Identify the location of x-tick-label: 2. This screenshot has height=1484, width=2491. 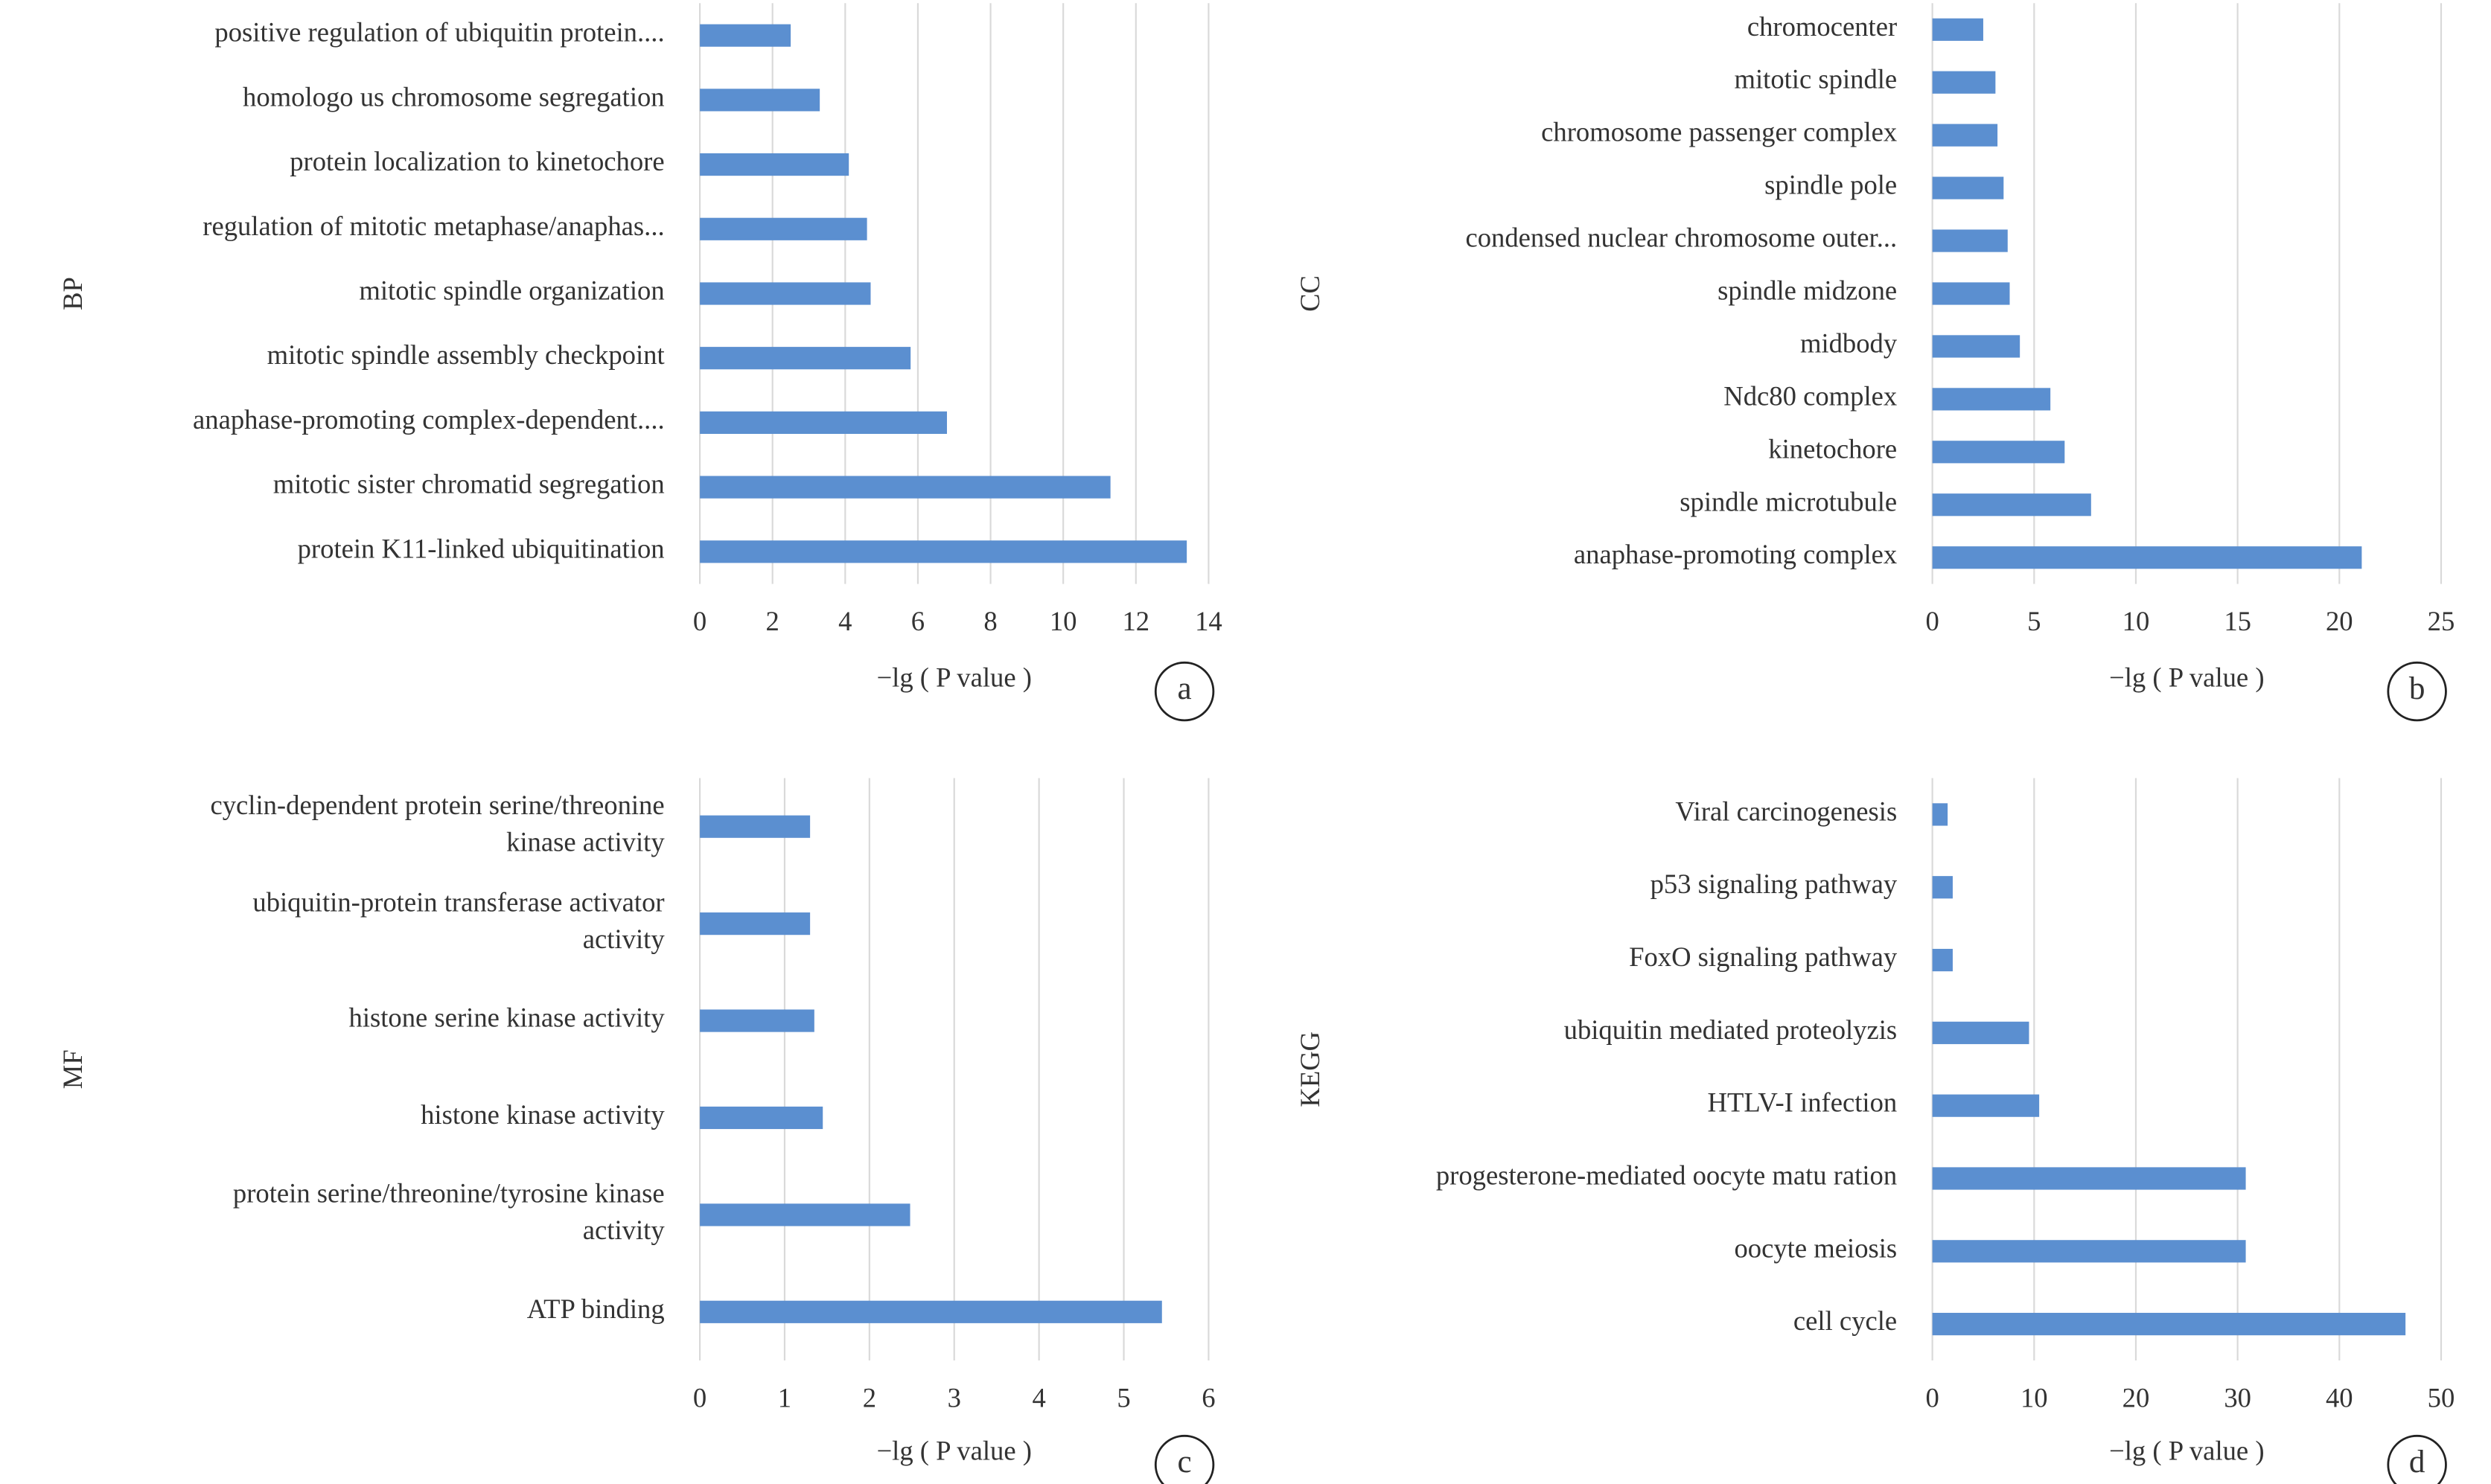
(870, 1397).